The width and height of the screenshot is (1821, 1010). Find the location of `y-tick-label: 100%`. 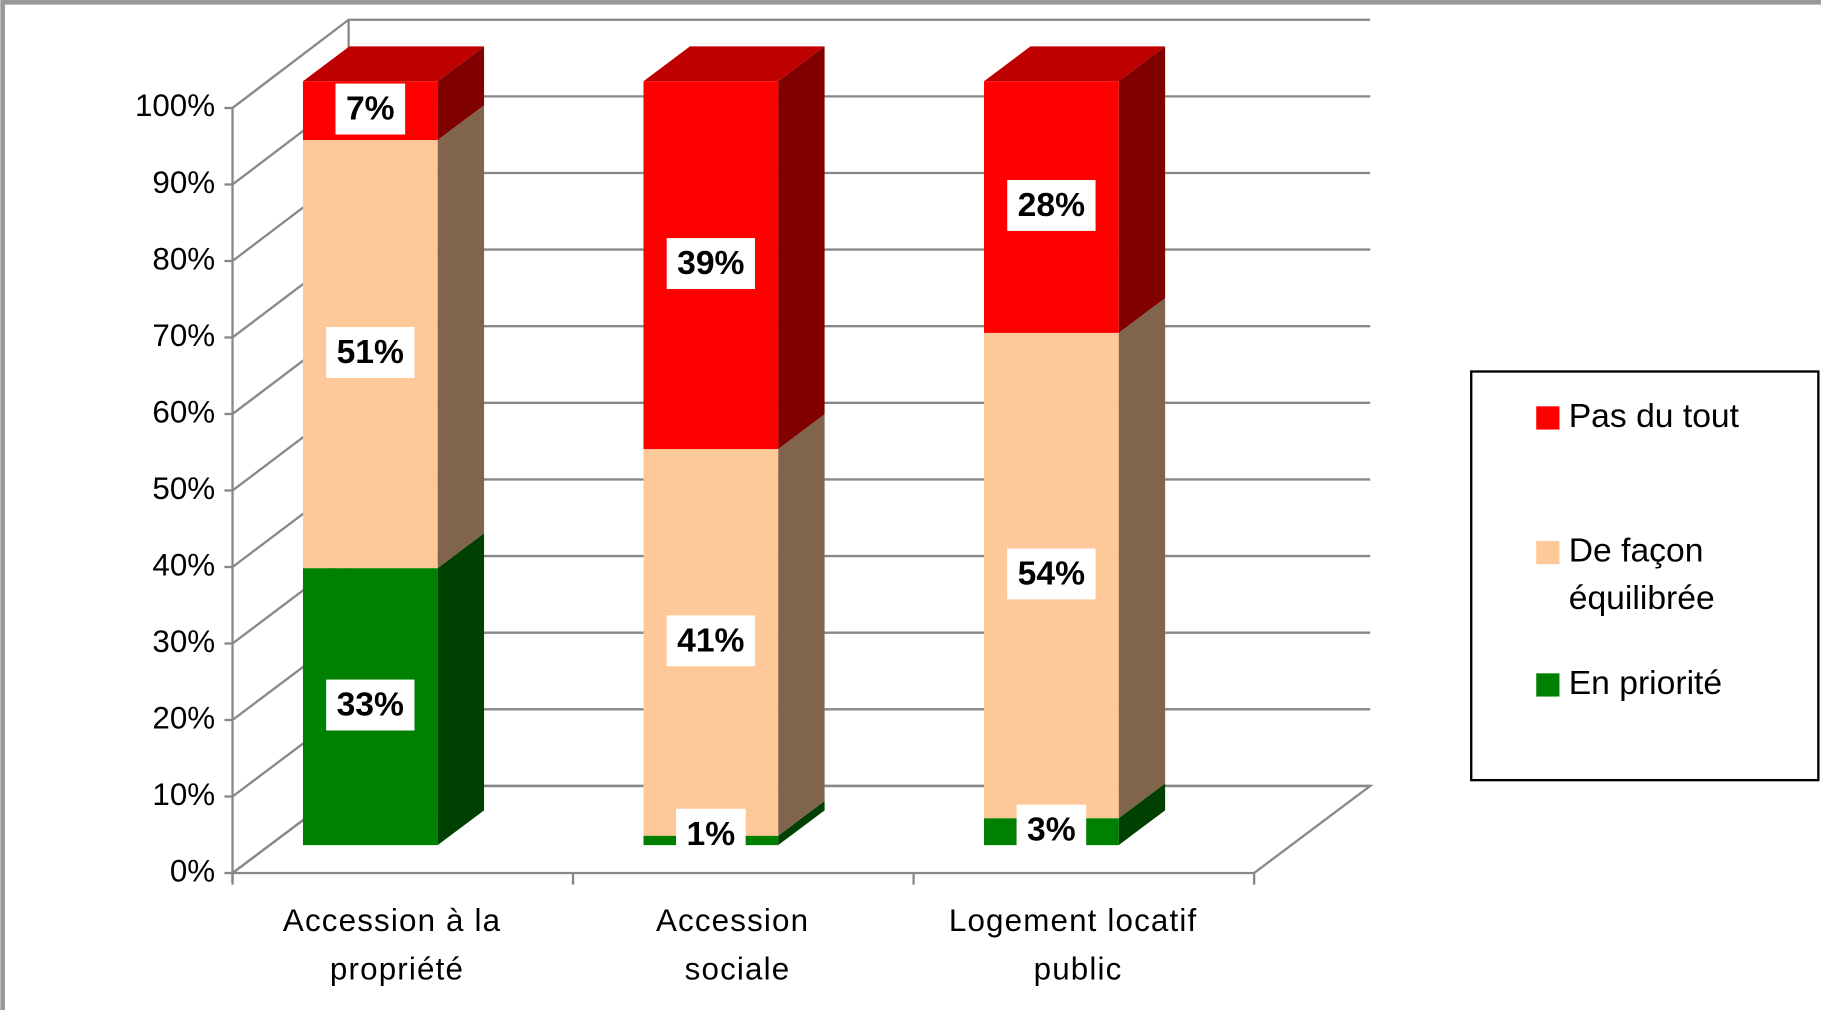

y-tick-label: 100% is located at coordinates (175, 105).